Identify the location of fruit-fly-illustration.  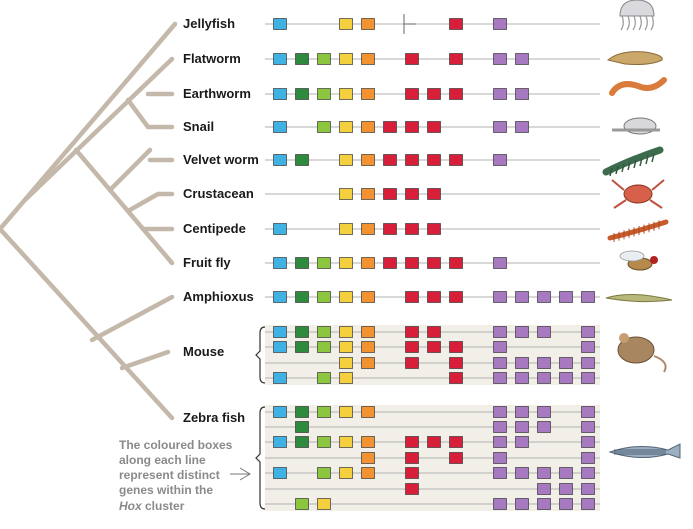
(638, 260).